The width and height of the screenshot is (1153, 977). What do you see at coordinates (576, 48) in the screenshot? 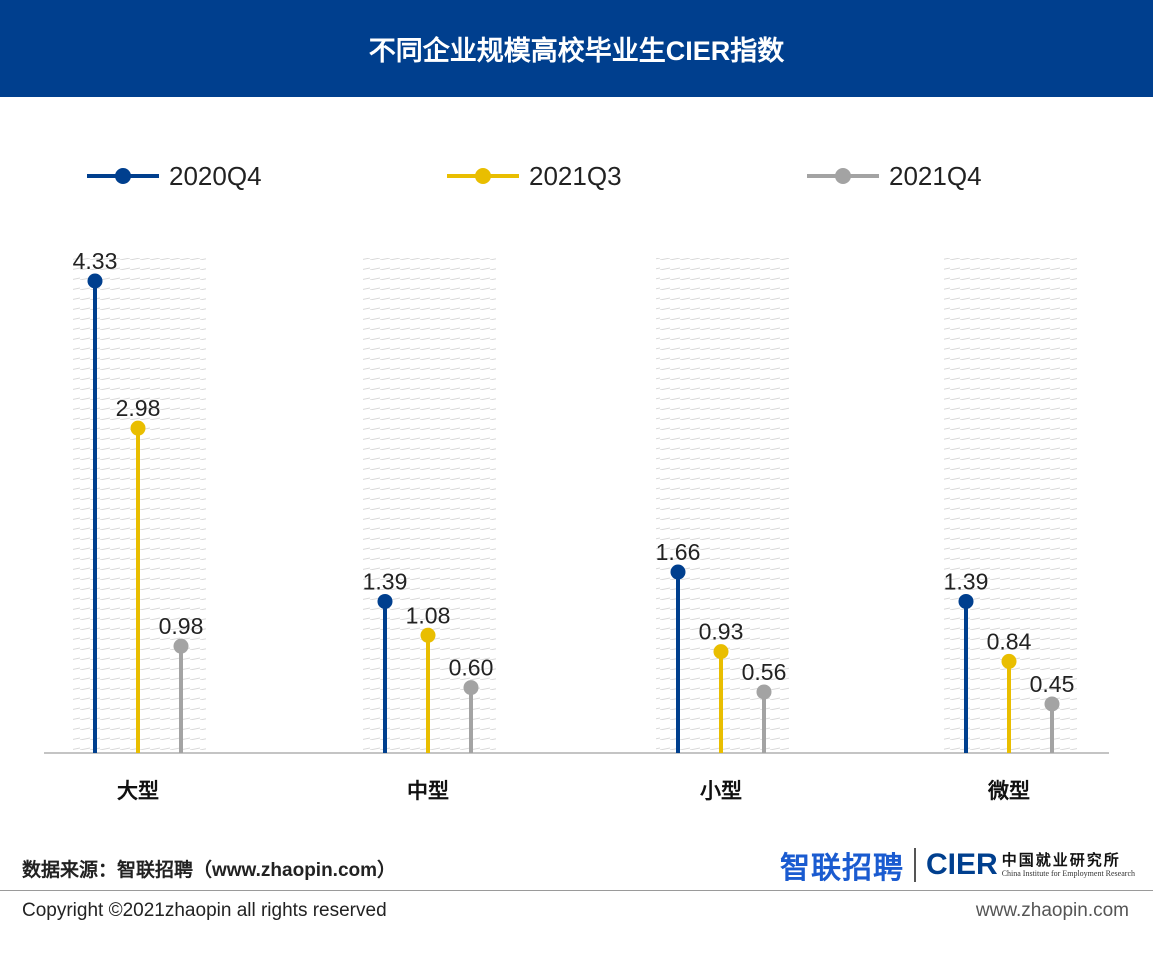
I see `page-title: 不同企业规模高校毕业生CIER指数` at bounding box center [576, 48].